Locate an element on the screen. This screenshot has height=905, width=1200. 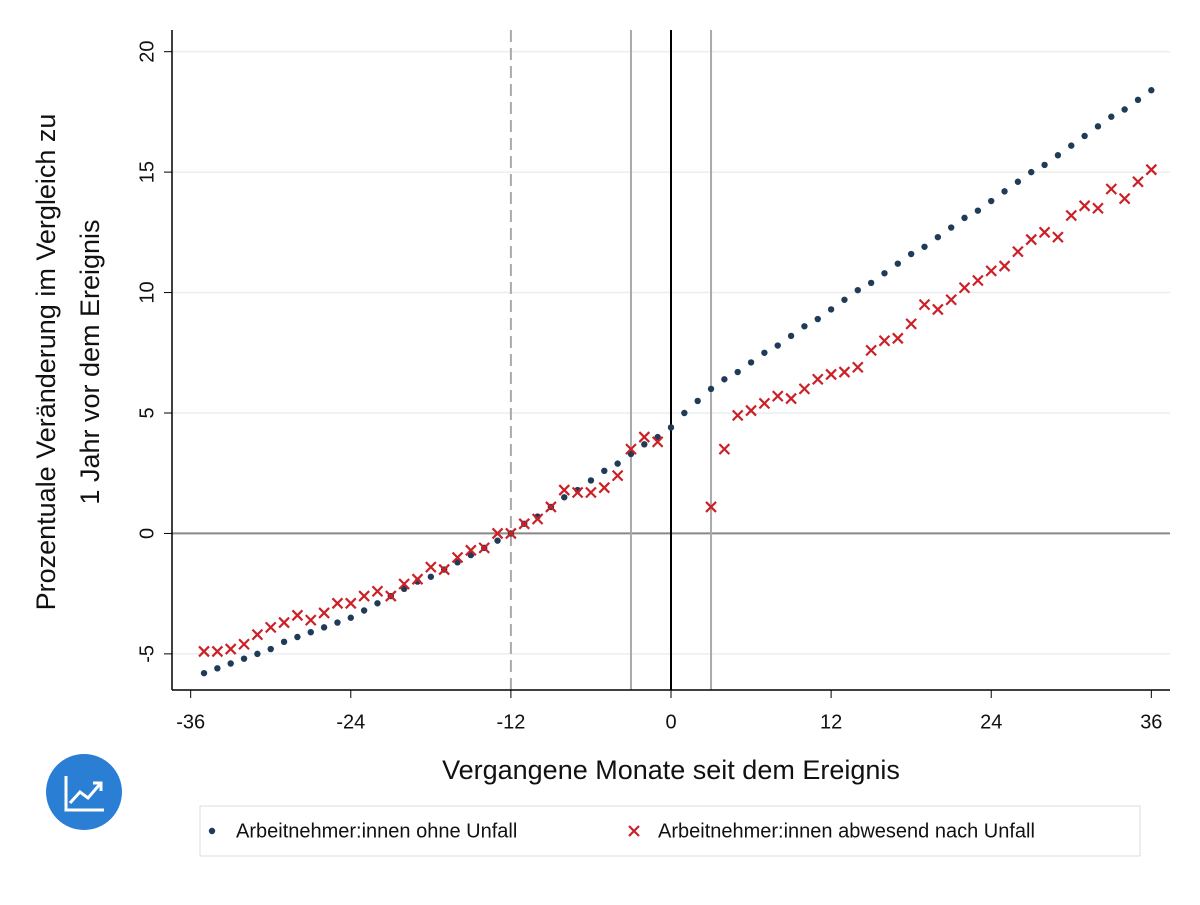
logo is located at coordinates (84, 792).